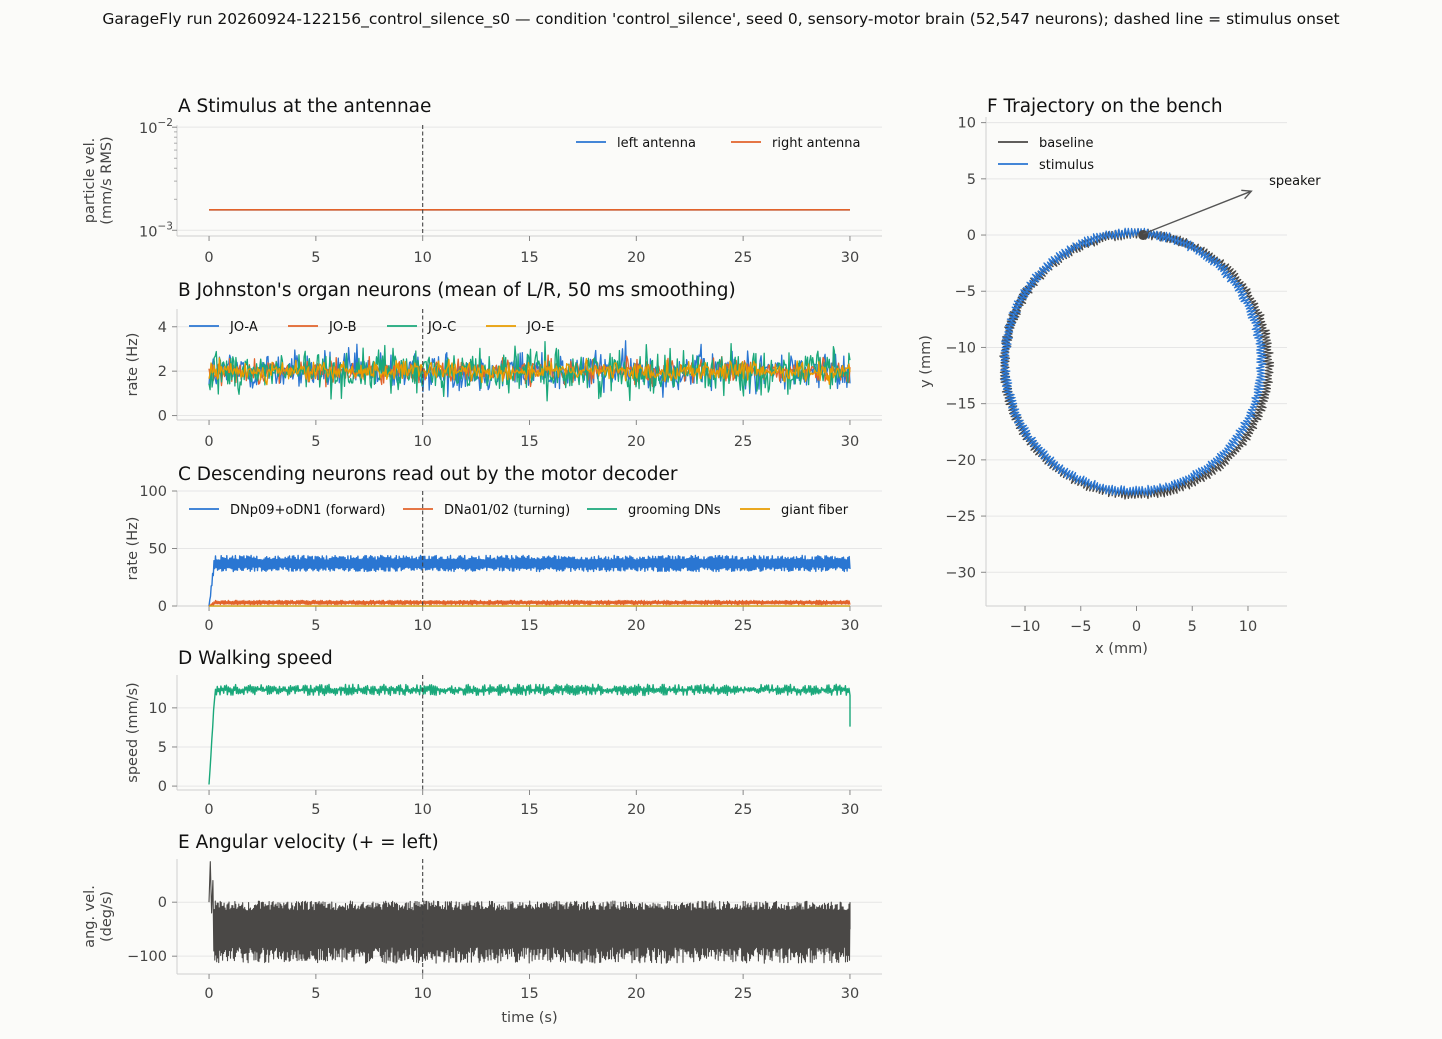 The image size is (1442, 1039). Describe the element at coordinates (1136, 627) in the screenshot. I see `x-tick-label-F: 0` at that location.